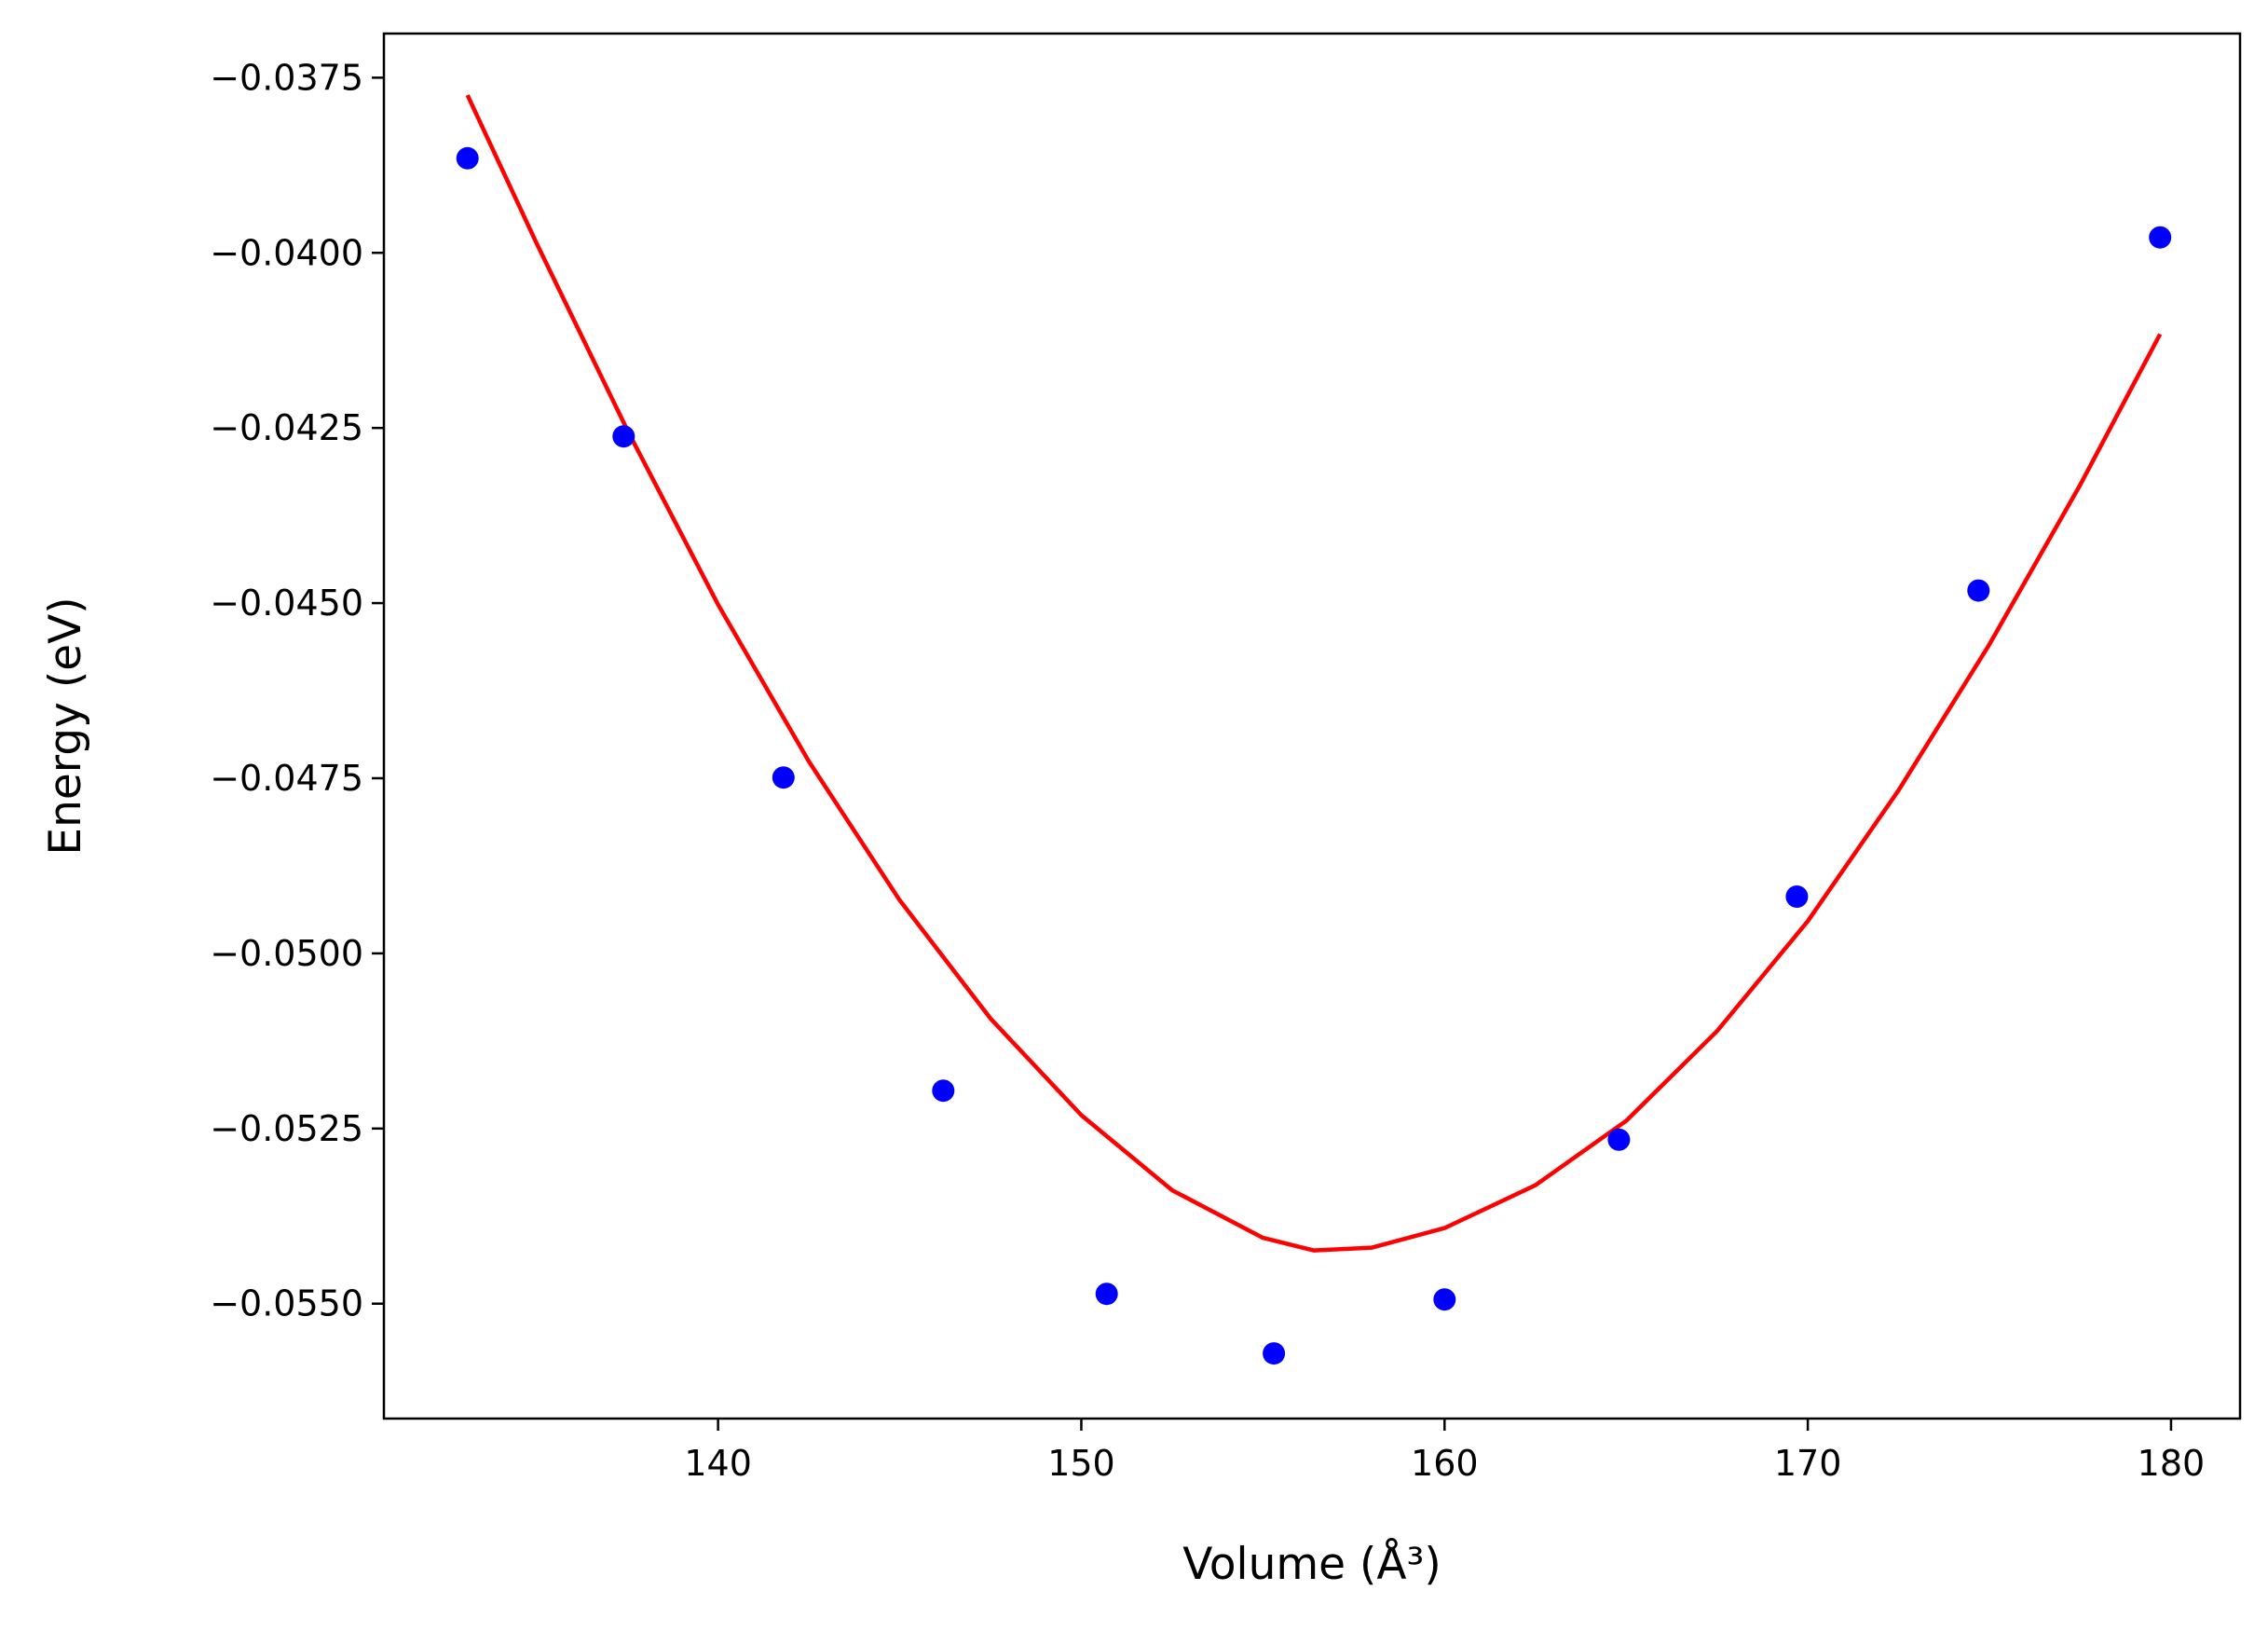  What do you see at coordinates (286, 779) in the screenshot?
I see `y-tick-label: −0.0475` at bounding box center [286, 779].